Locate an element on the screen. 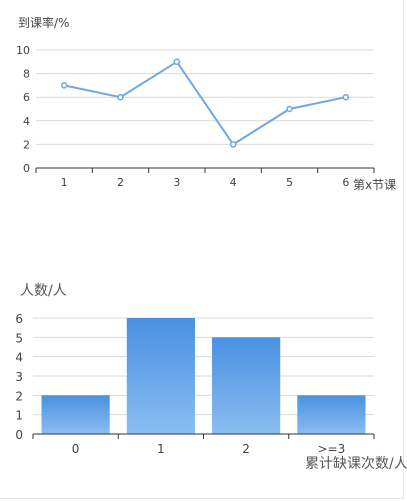 This screenshot has width=407, height=501. bar-chart-xtick-label: 2 is located at coordinates (246, 449).